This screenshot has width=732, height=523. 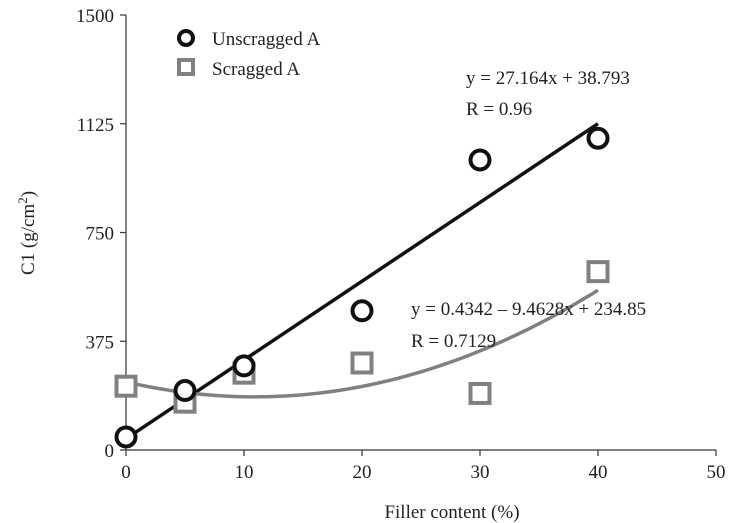 What do you see at coordinates (22, 200) in the screenshot?
I see `y-axis-title-sup: 2` at bounding box center [22, 200].